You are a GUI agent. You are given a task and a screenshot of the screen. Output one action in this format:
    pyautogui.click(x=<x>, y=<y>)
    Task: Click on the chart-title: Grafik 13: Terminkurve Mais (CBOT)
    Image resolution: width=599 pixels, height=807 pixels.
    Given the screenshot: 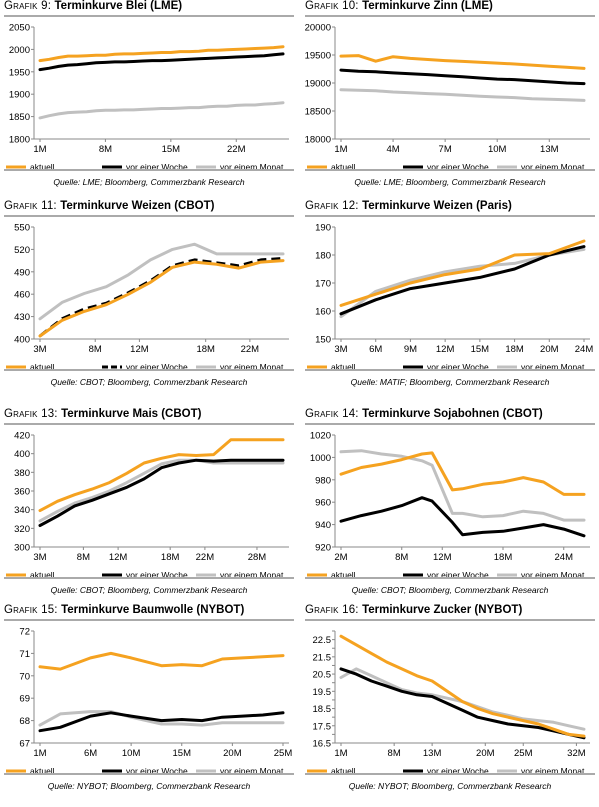 What is the action you would take?
    pyautogui.click(x=102, y=414)
    